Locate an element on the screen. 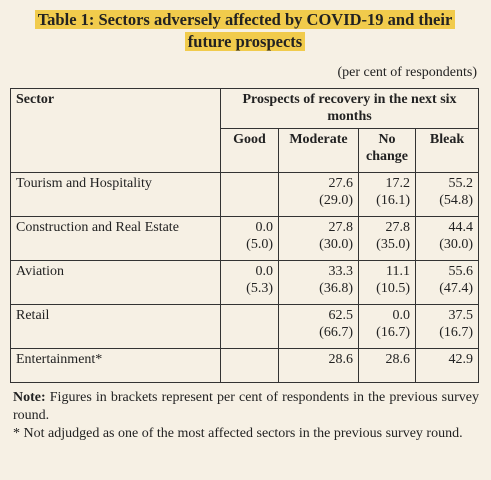 This screenshot has height=480, width=491. value-cell: 42.9 is located at coordinates (447, 365).